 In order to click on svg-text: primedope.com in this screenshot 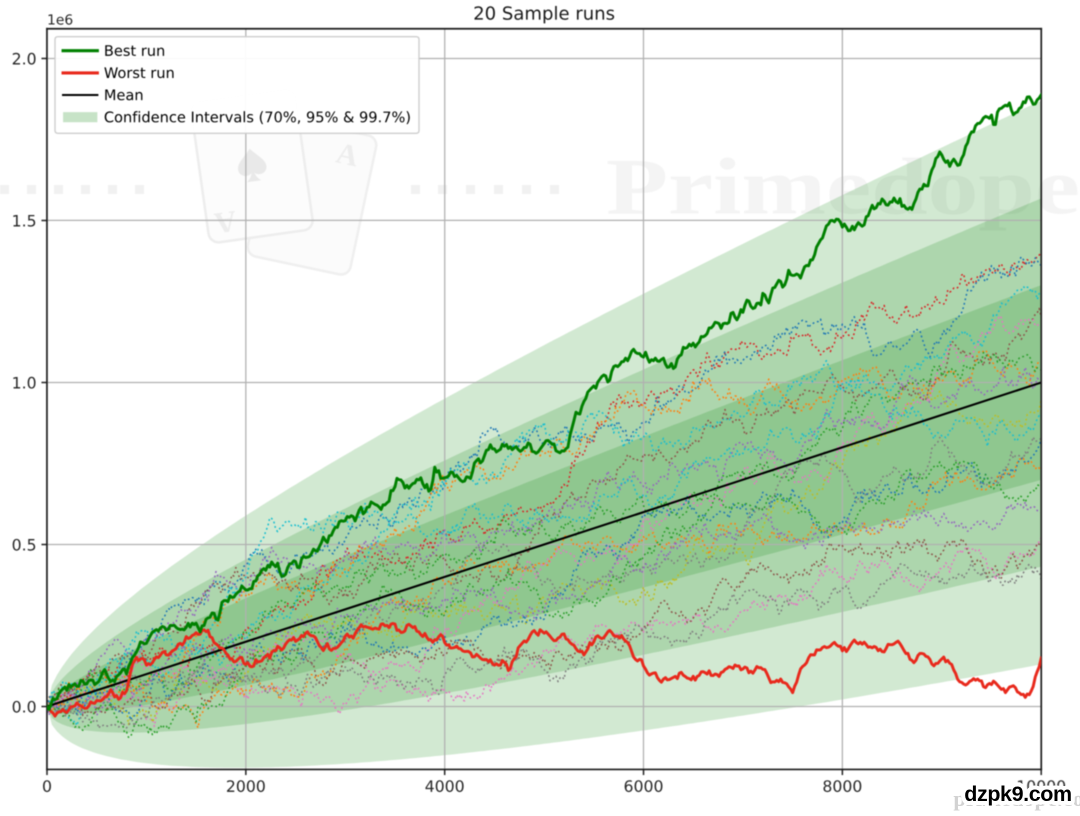, I will do `click(1016, 798)`.